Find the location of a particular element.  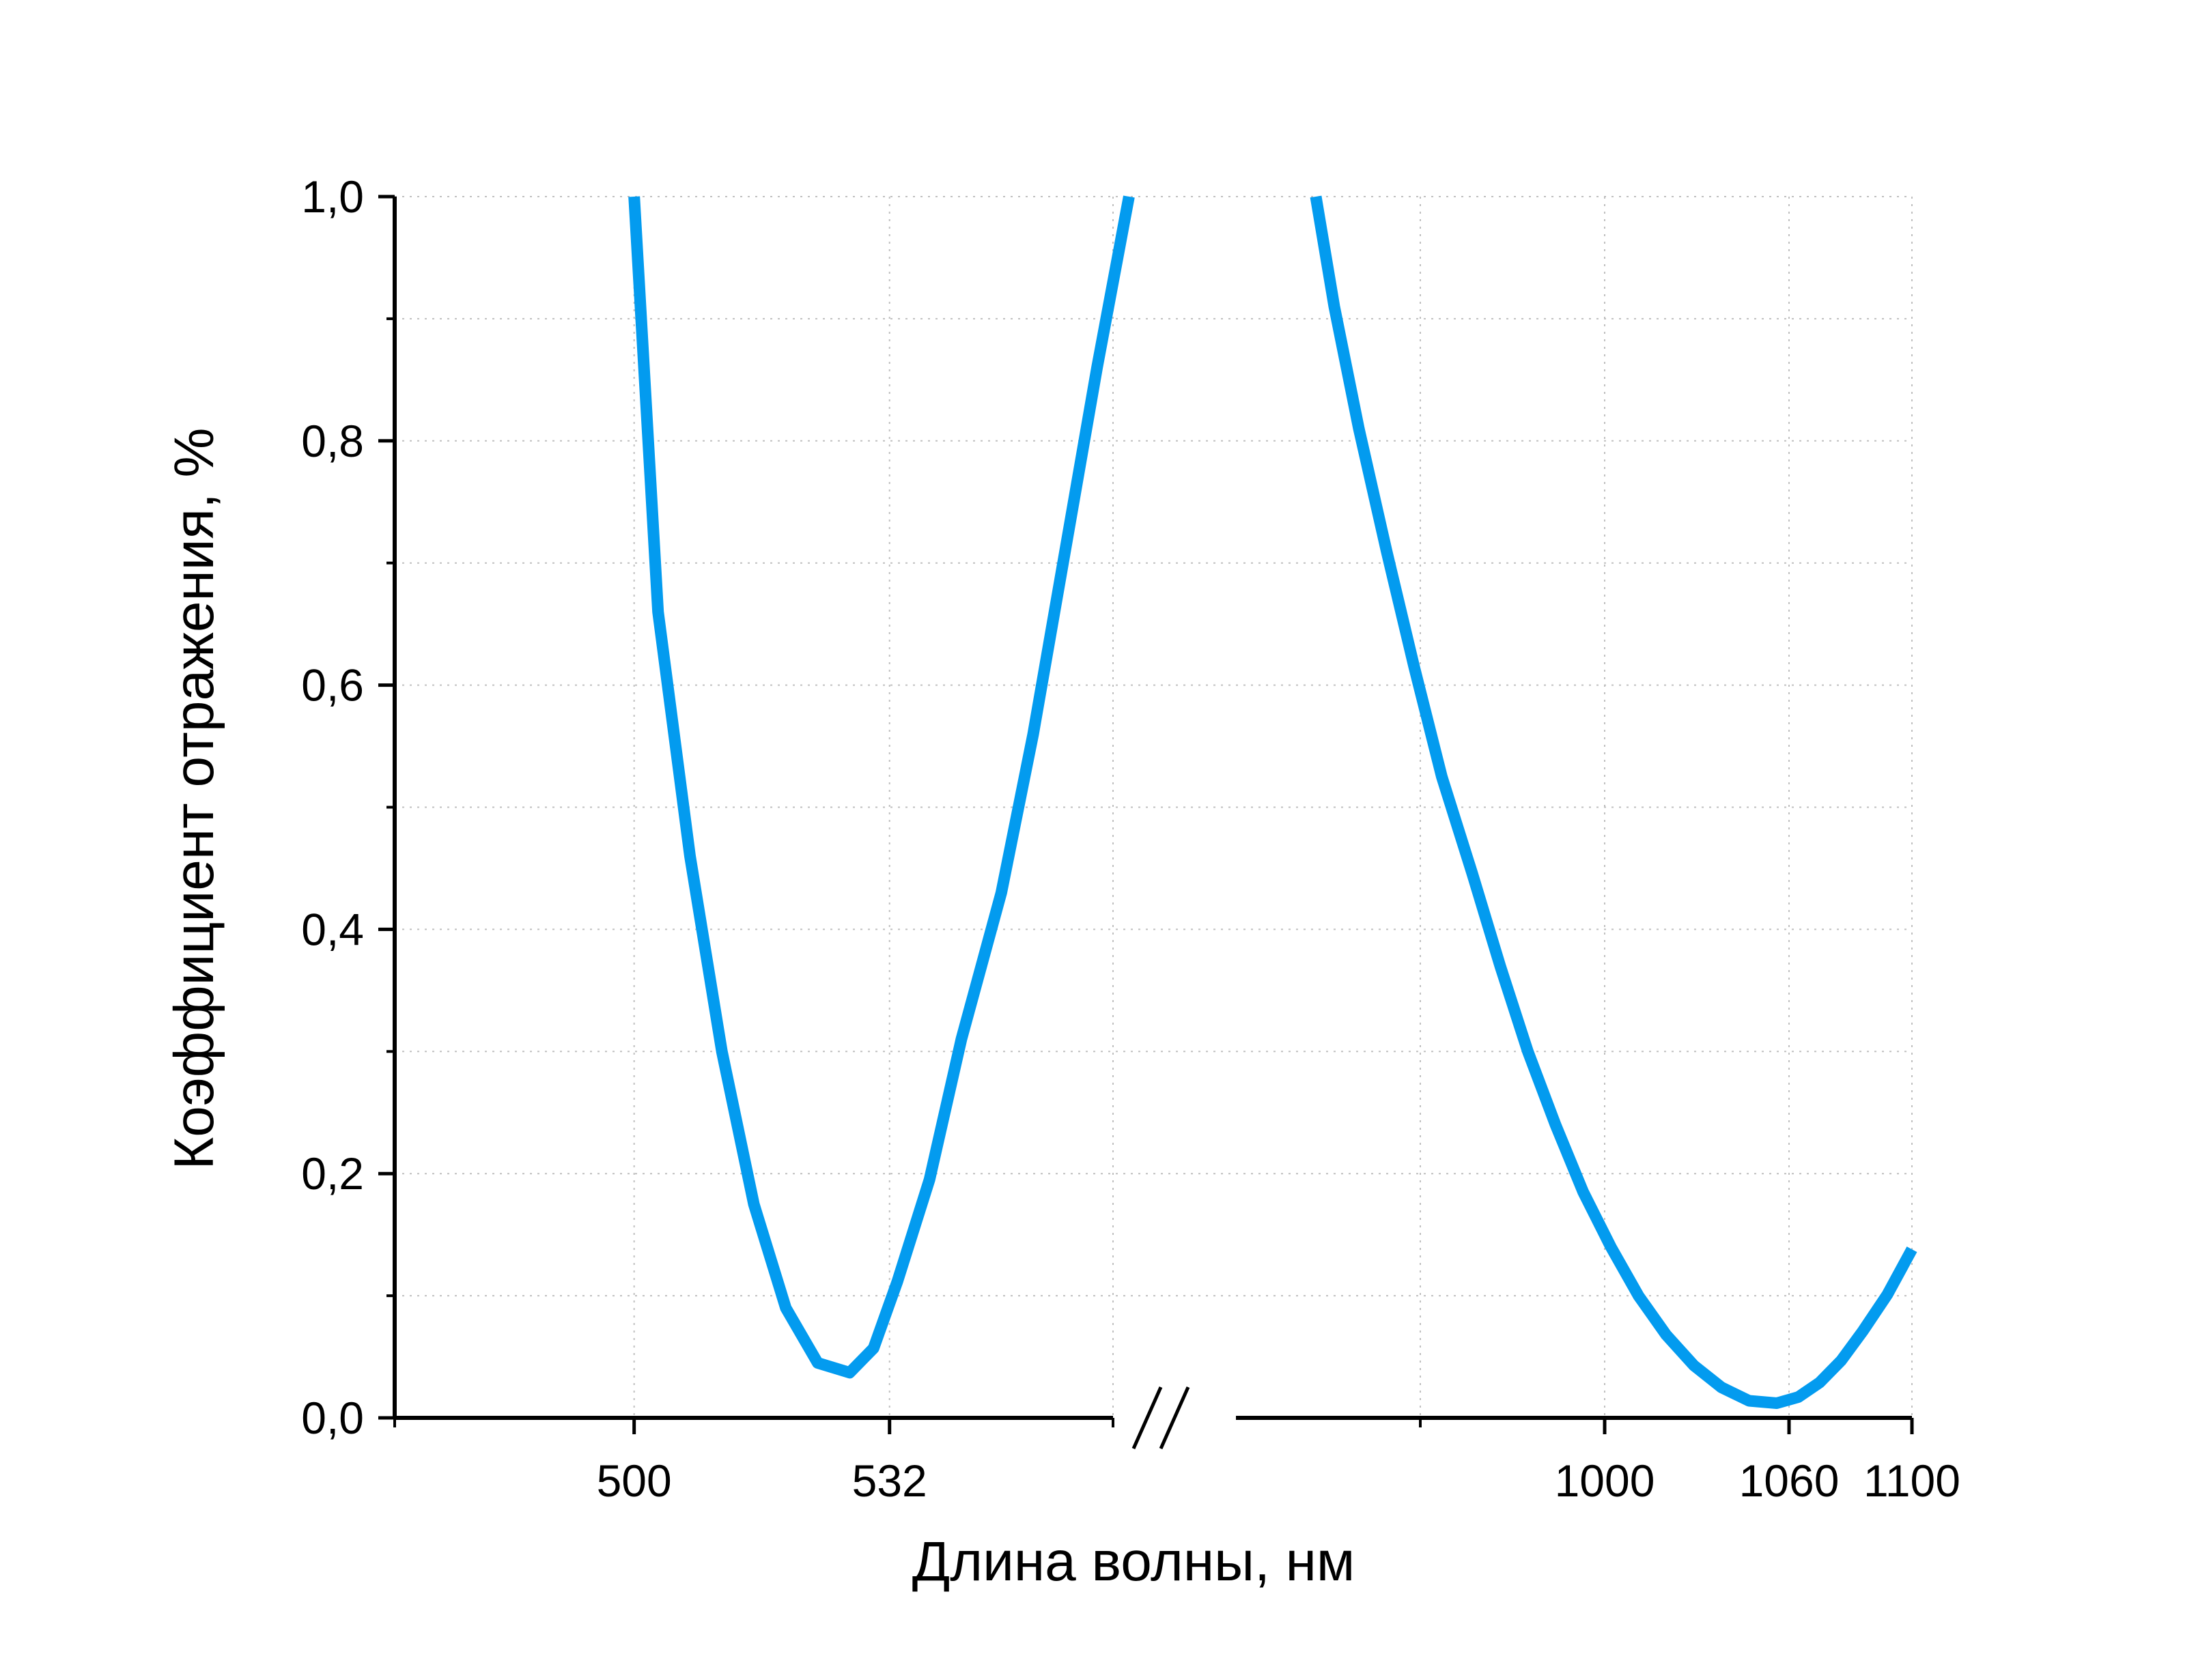

x-tick-label: 500 is located at coordinates (635, 1480).